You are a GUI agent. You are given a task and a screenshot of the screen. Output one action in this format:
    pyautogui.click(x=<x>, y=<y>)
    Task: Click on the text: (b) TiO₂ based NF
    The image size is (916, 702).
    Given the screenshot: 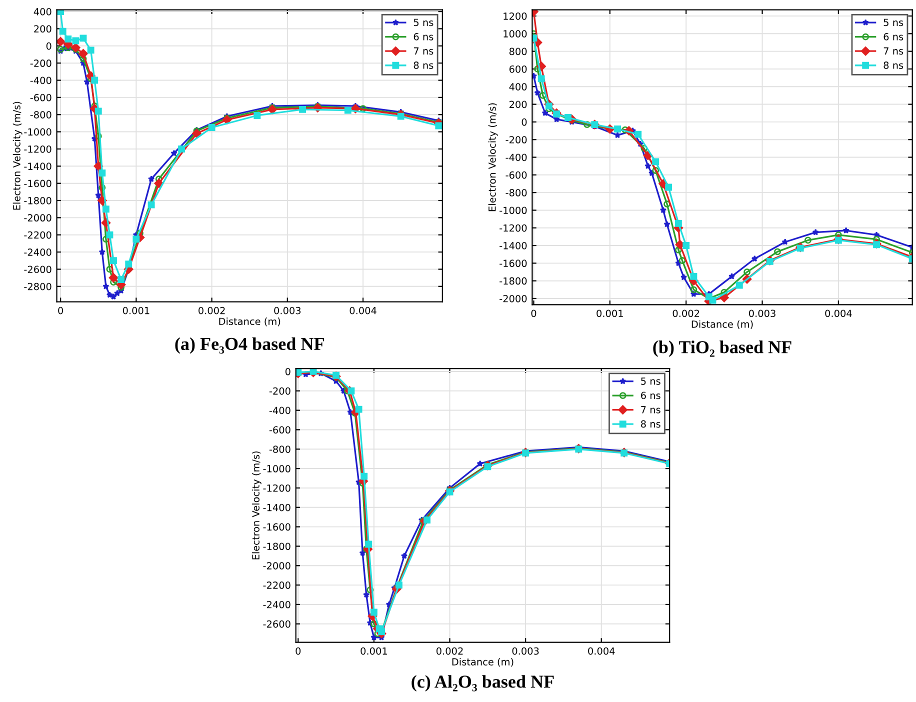 What is the action you would take?
    pyautogui.click(x=722, y=348)
    